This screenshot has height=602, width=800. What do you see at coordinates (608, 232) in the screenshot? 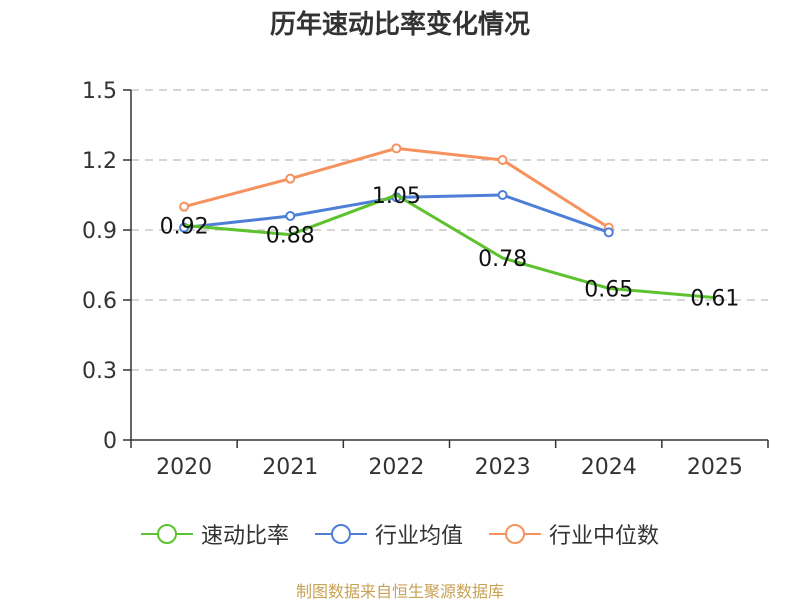
I see `series-1-point-2024` at bounding box center [608, 232].